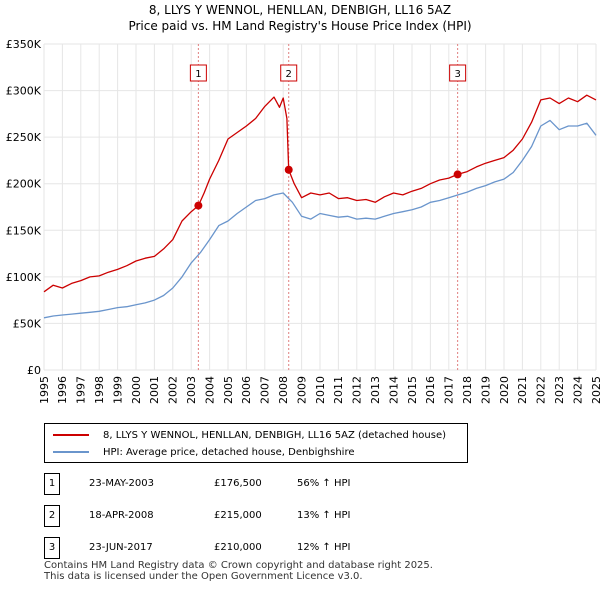 The height and width of the screenshot is (590, 600). Describe the element at coordinates (246, 390) in the screenshot. I see `x-tick-label: 2006` at that location.